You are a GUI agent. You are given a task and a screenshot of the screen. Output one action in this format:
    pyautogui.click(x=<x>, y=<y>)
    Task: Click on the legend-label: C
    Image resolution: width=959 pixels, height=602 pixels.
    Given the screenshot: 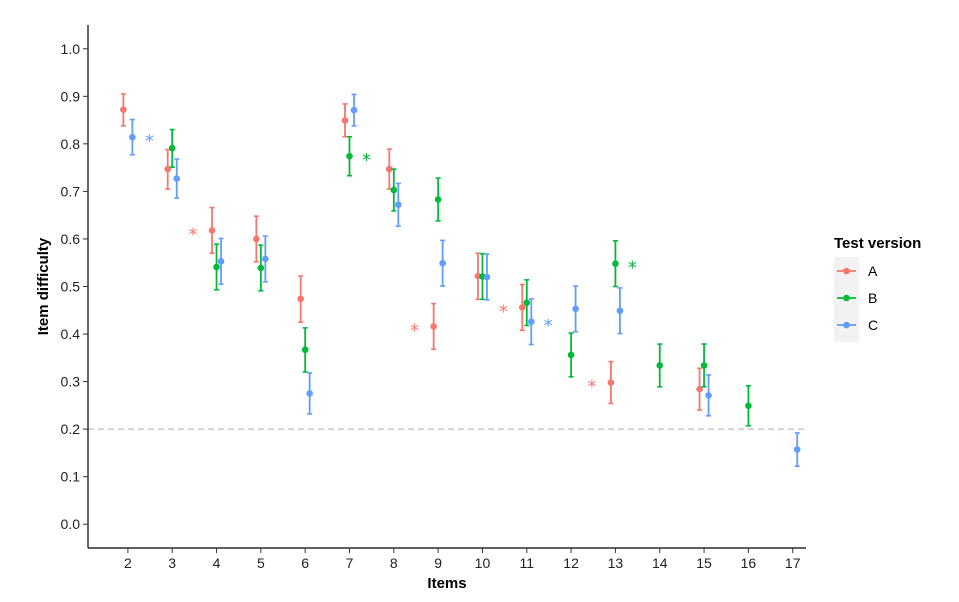 What is the action you would take?
    pyautogui.click(x=873, y=325)
    